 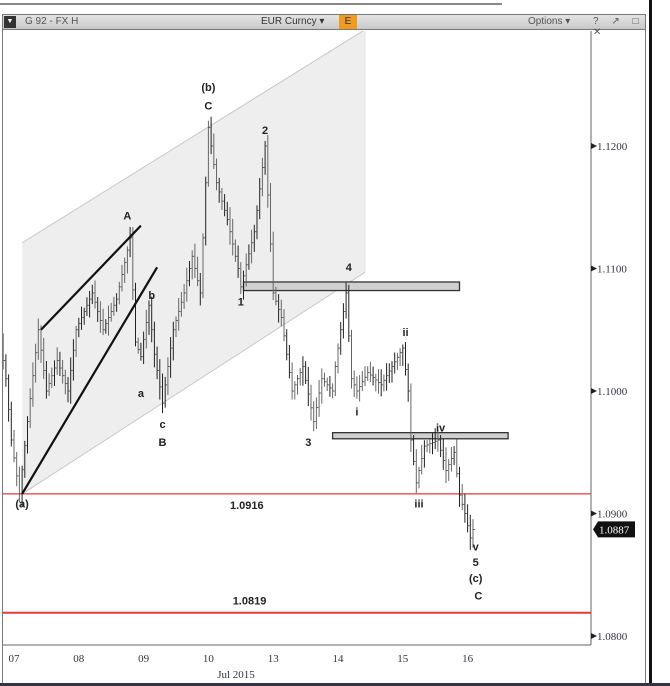 What do you see at coordinates (403, 659) in the screenshot?
I see `x-tick-label: 15` at bounding box center [403, 659].